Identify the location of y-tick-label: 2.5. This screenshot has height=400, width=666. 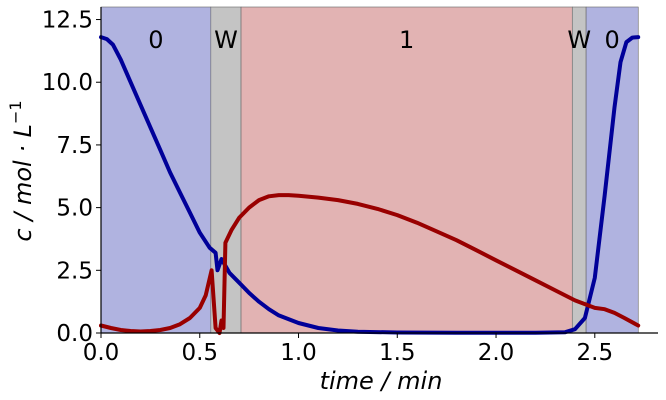
(74, 271).